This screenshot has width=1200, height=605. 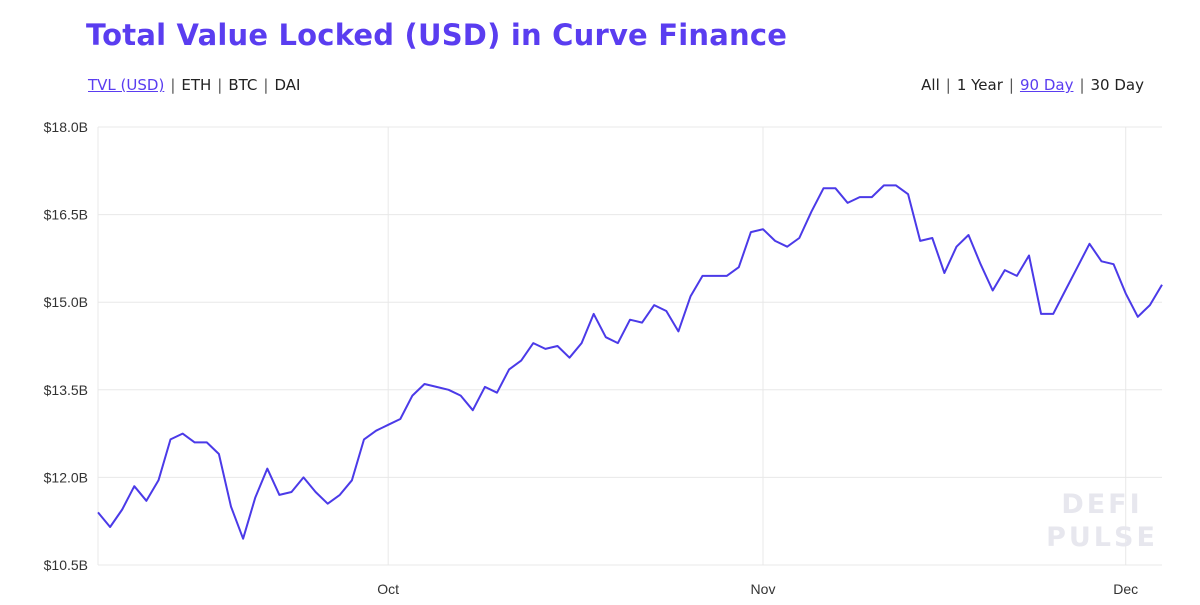 I want to click on x-tick-label: Dec, so click(x=1125, y=589).